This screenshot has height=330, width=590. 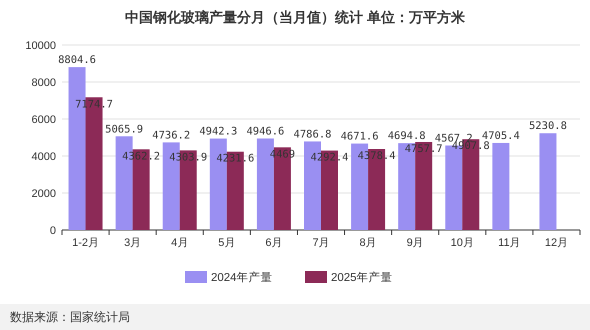 What do you see at coordinates (133, 243) in the screenshot?
I see `x-tick-label: 3月` at bounding box center [133, 243].